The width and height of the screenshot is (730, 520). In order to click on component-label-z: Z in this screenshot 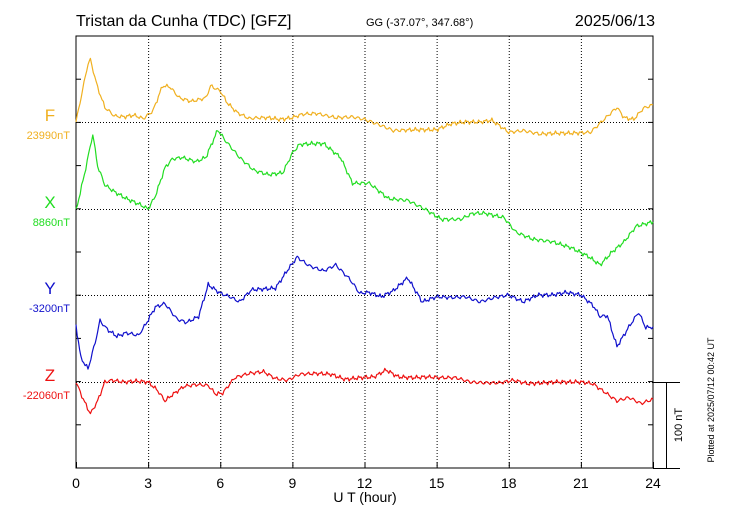, I will do `click(50, 375)`.